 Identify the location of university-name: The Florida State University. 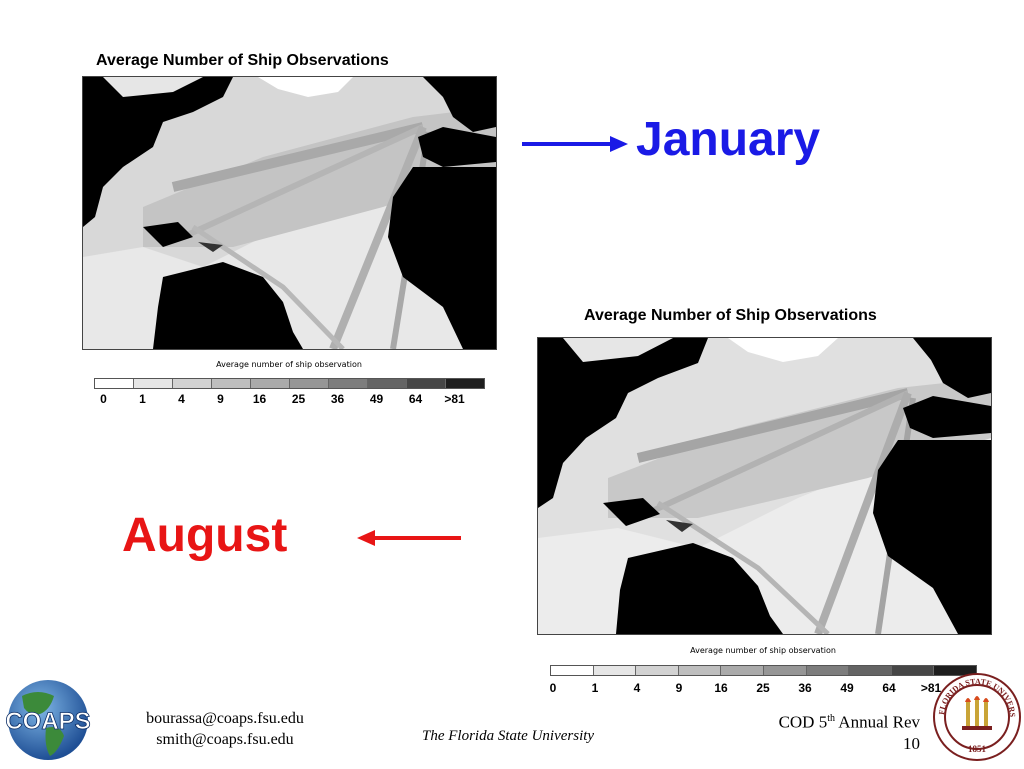
(508, 736).